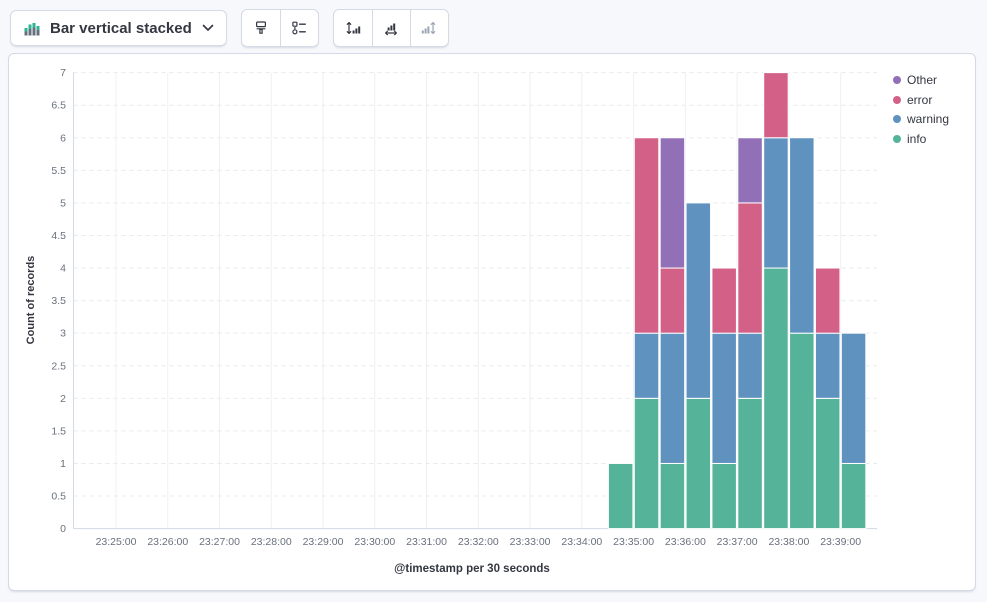  I want to click on bar-vertical-stacked-icon, so click(32, 29).